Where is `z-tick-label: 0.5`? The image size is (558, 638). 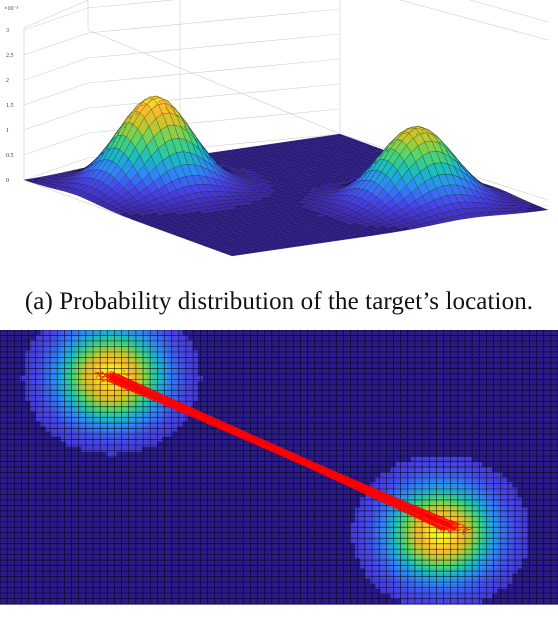 z-tick-label: 0.5 is located at coordinates (10, 156).